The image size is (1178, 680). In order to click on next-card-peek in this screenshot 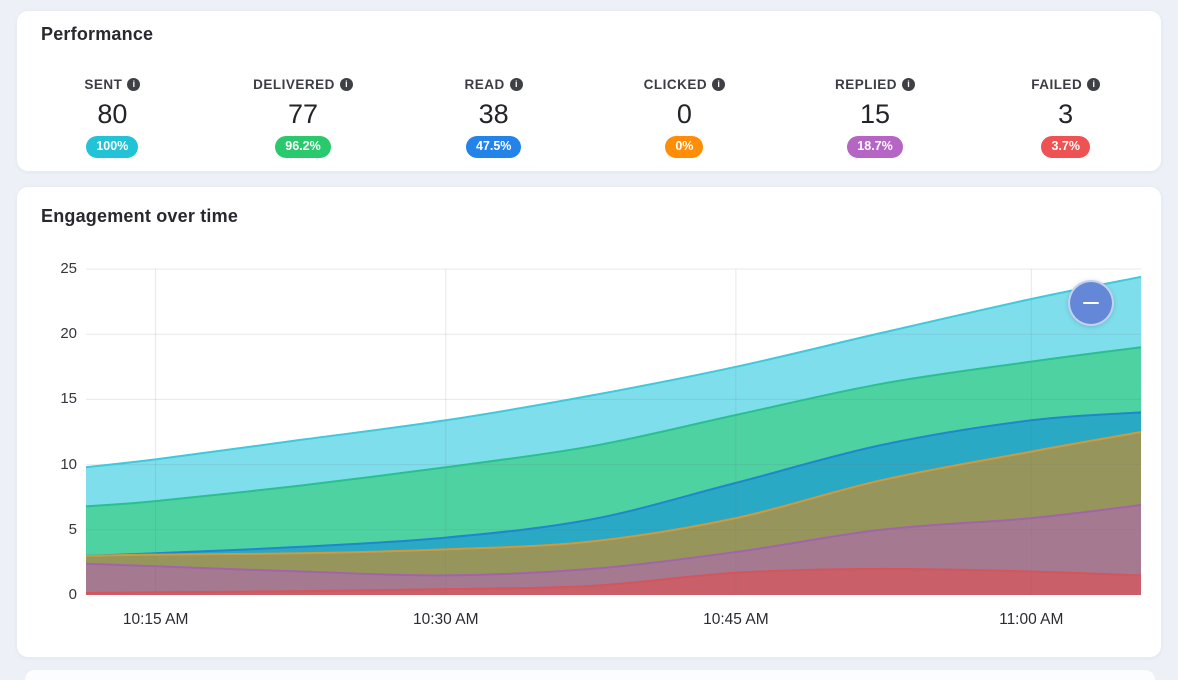, I will do `click(590, 674)`.